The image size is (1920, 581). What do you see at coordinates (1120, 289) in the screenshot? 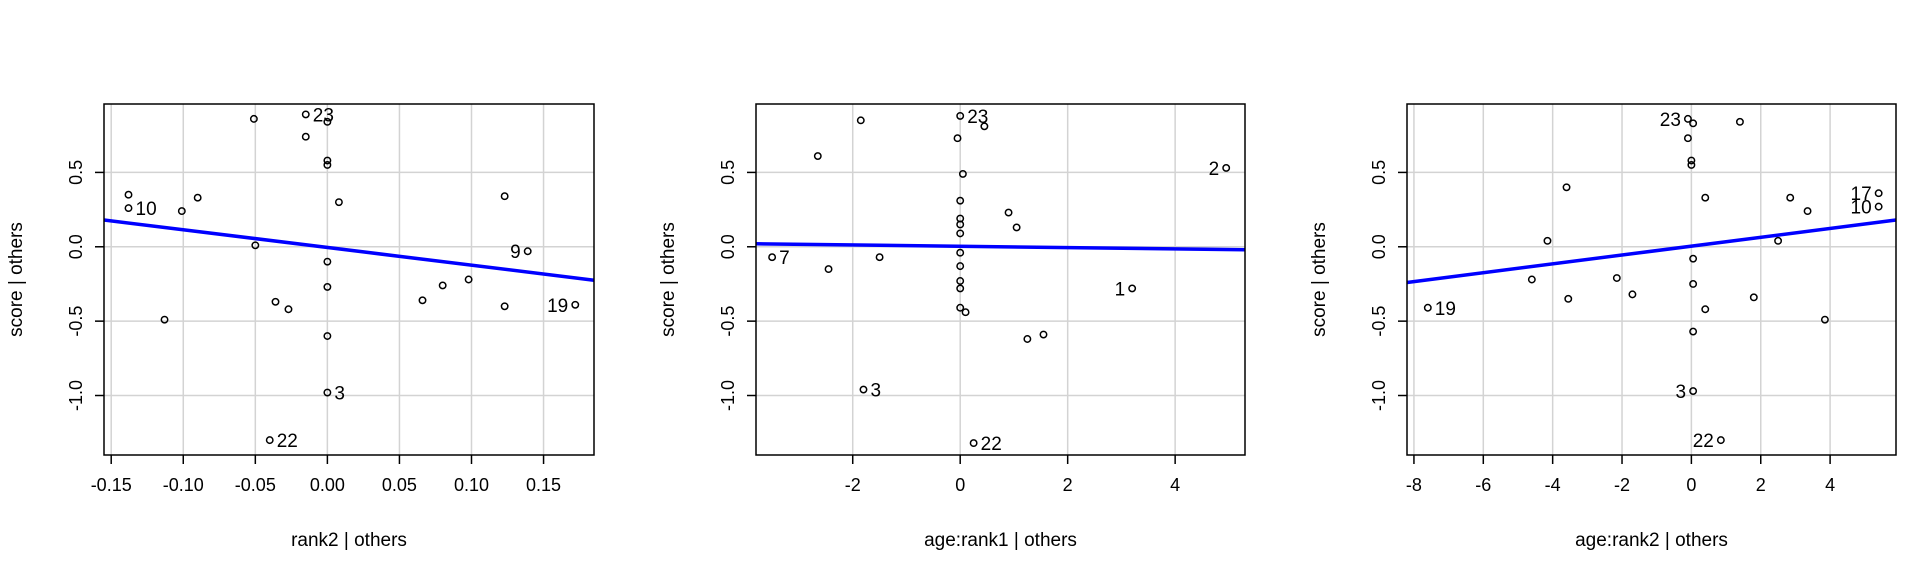
I see `point-label: 1` at bounding box center [1120, 289].